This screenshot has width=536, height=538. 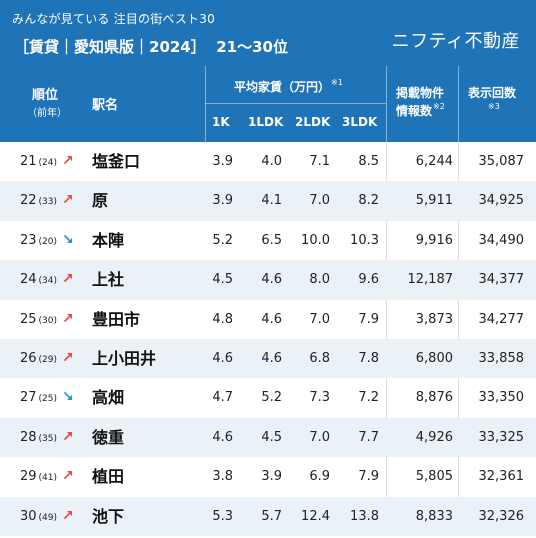 What do you see at coordinates (268, 319) in the screenshot?
I see `table-row: 25 (30) ↗ 豊田市 4.8 4.6 7.0 7.9 3,873 34,277` at bounding box center [268, 319].